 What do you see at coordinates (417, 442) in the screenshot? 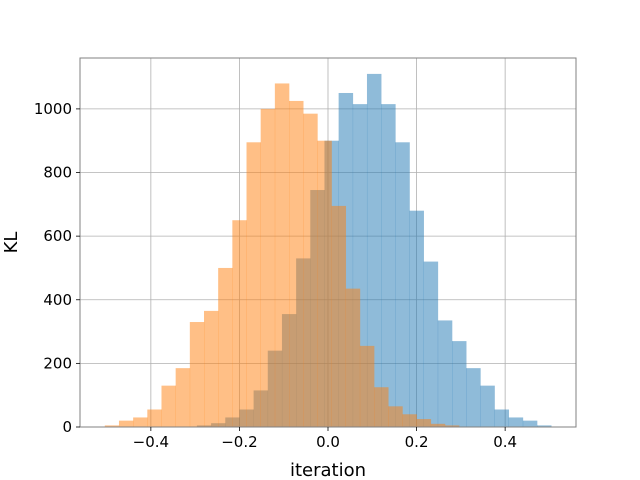
I see `x-tick-label: 0.2` at bounding box center [417, 442].